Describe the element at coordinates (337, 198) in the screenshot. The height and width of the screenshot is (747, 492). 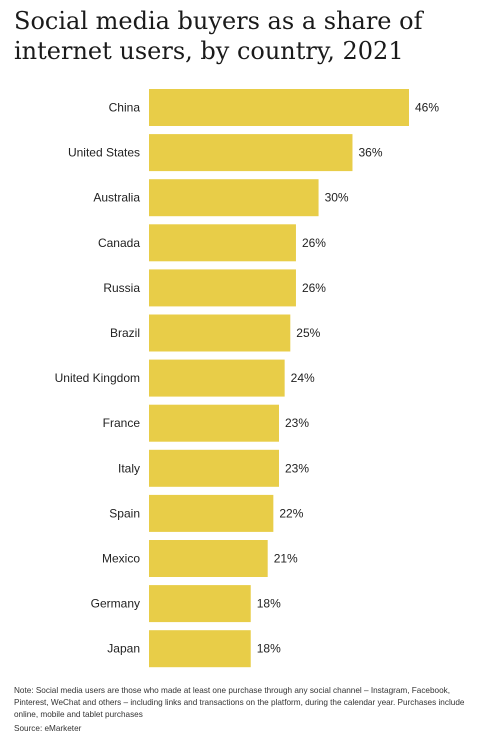
I see `value-label-australia: 30%` at that location.